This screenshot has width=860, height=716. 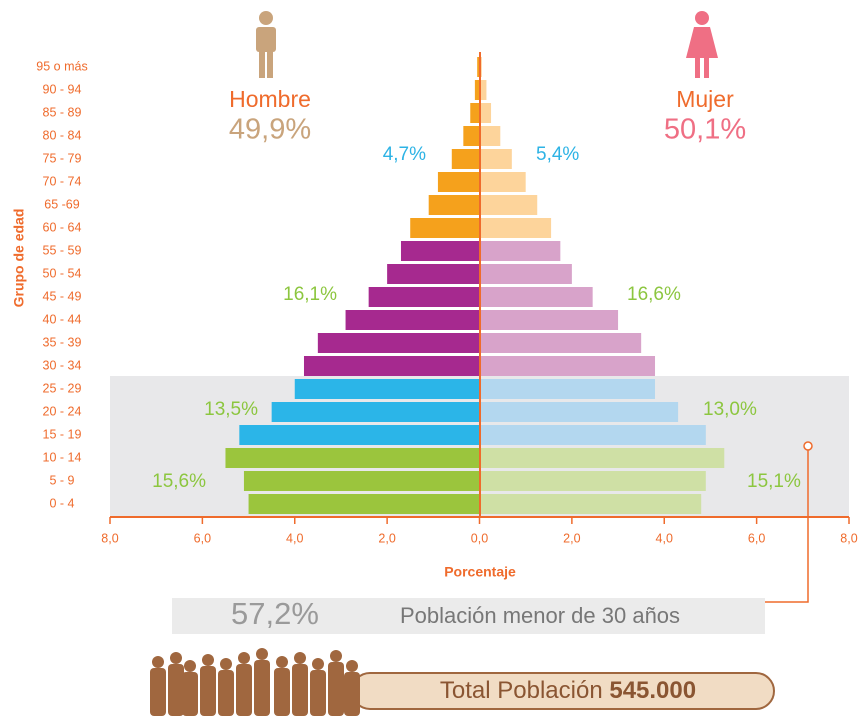 I want to click on group-share: 13,0%, so click(x=730, y=409).